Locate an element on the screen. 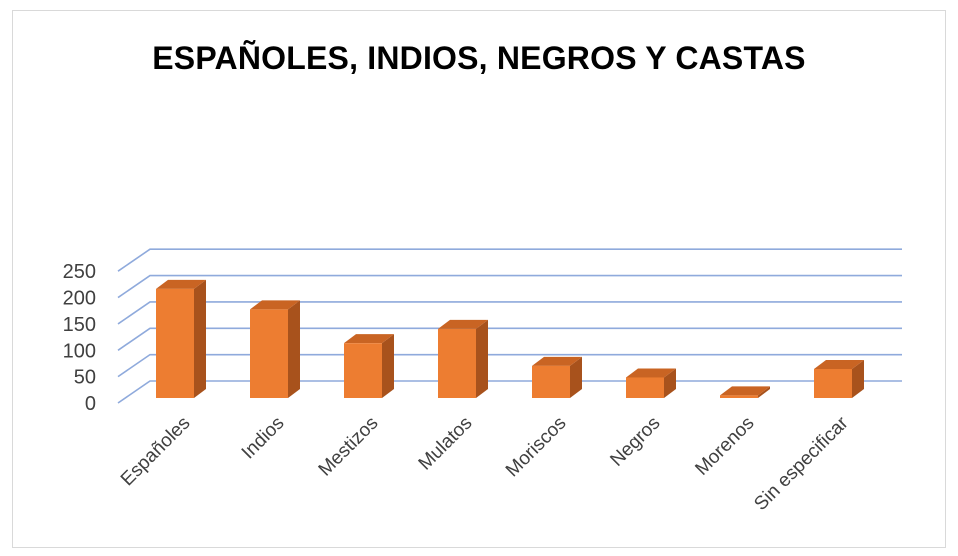  x-tick-label: Sin especificar is located at coordinates (801, 463).